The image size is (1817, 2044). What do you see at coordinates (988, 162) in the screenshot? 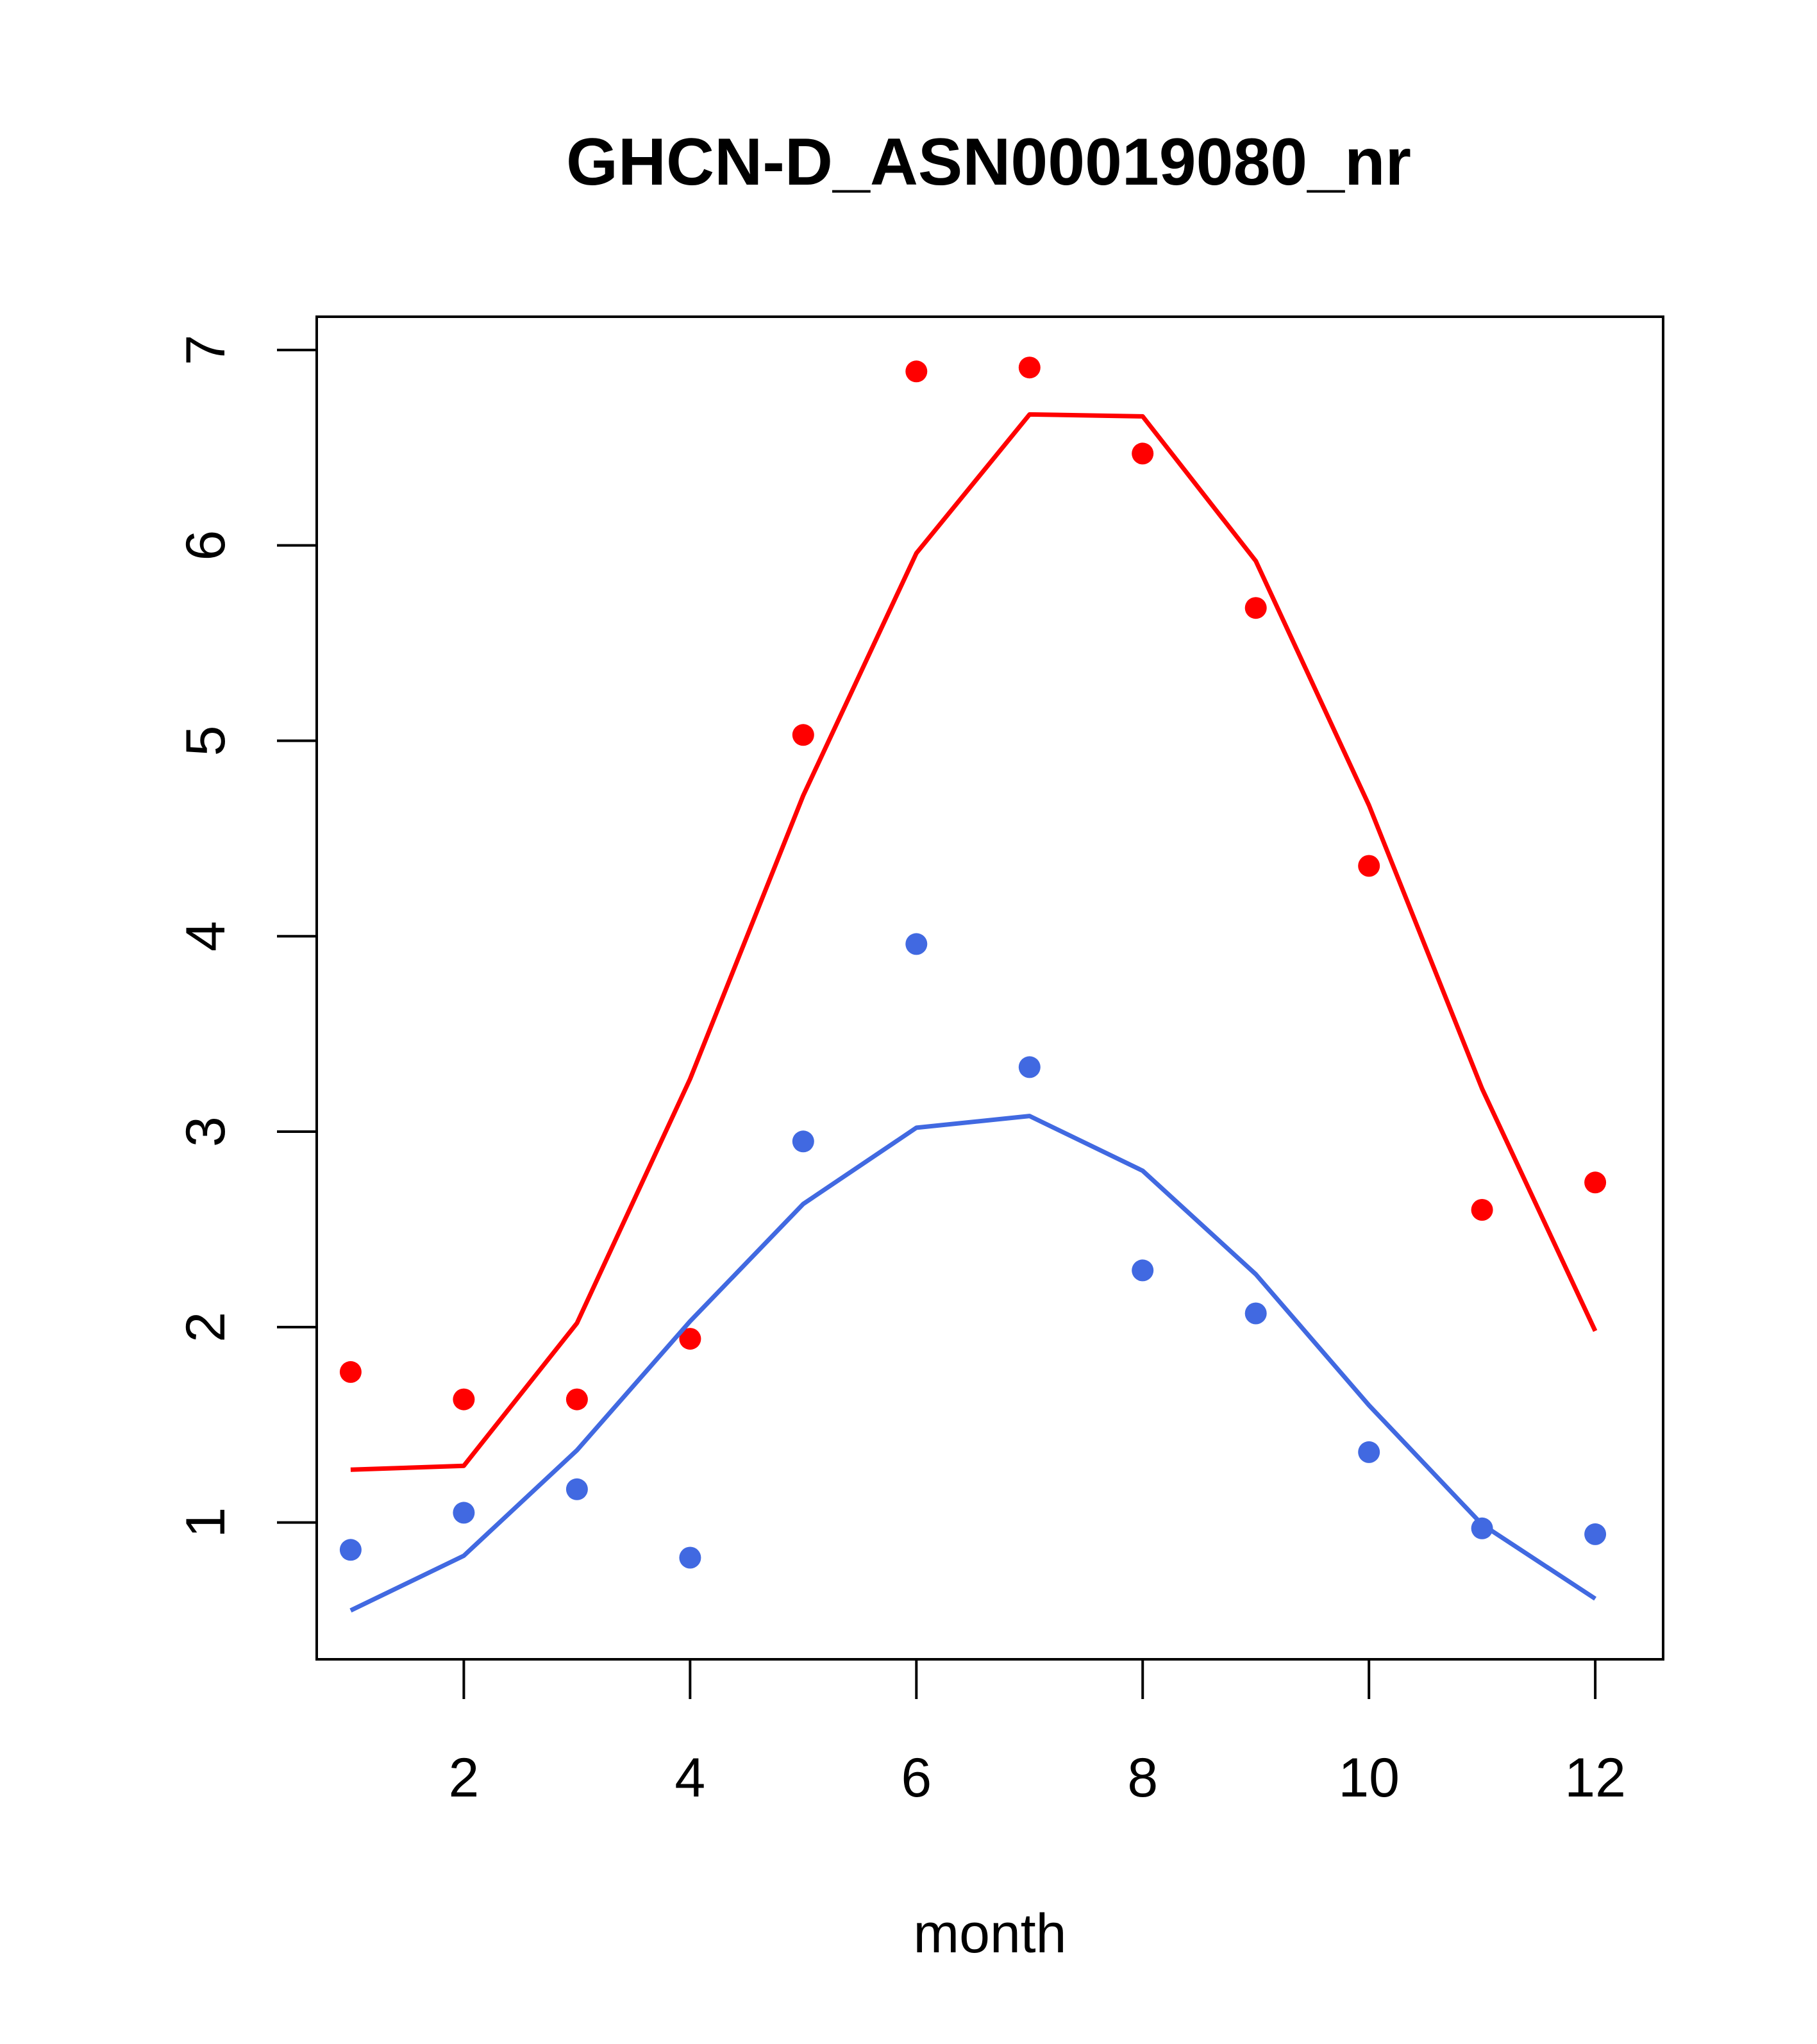
I see `chart-title: GHCN-D_ASN00019080_nr` at bounding box center [988, 162].